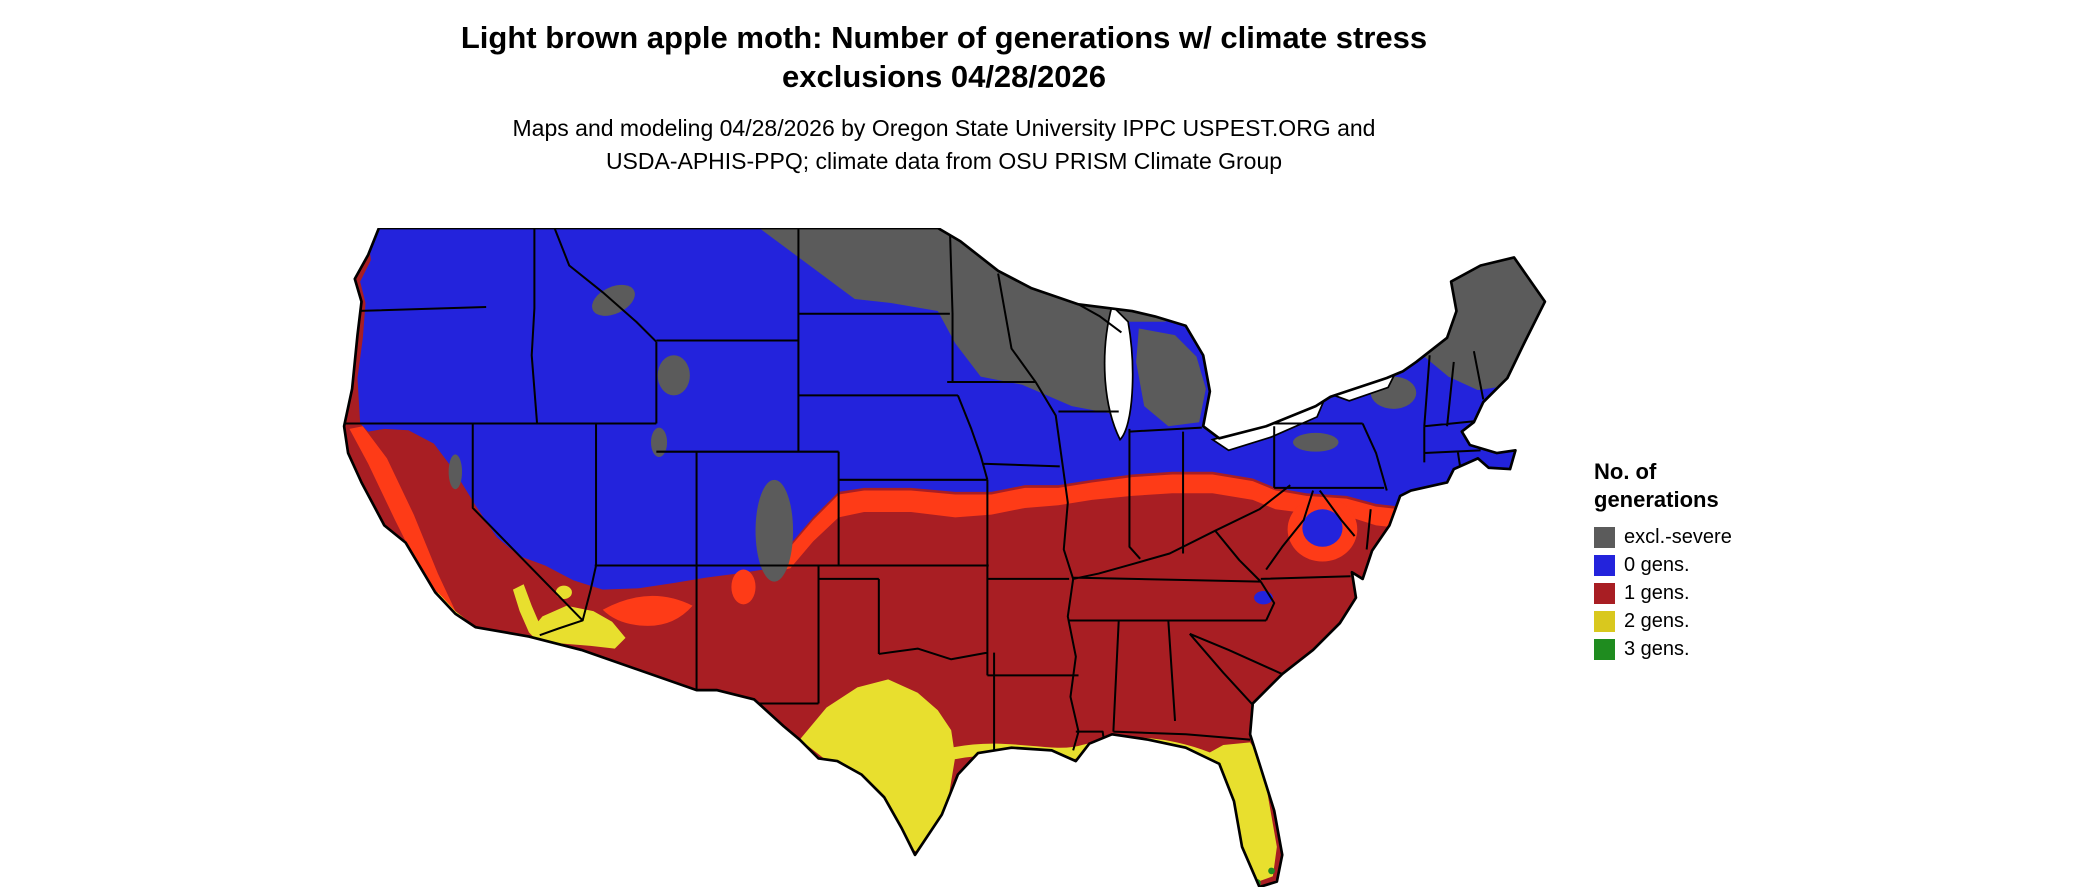  I want to click on region-2-gens-florida, so click(1238, 812).